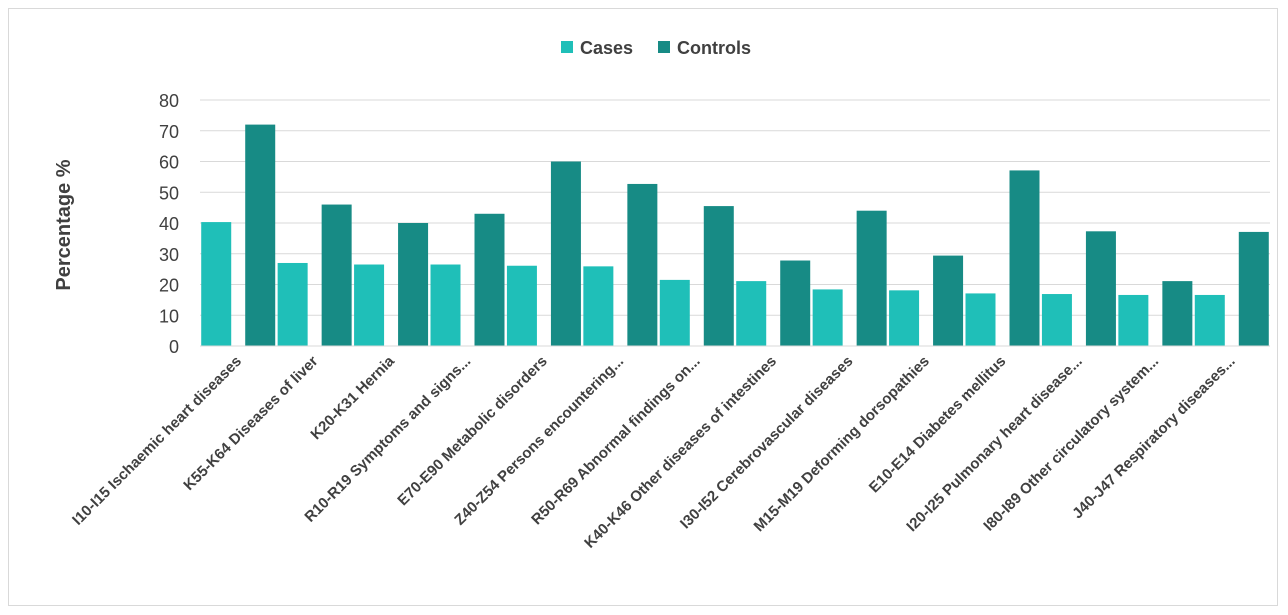  What do you see at coordinates (169, 101) in the screenshot?
I see `y-tick-label: 80` at bounding box center [169, 101].